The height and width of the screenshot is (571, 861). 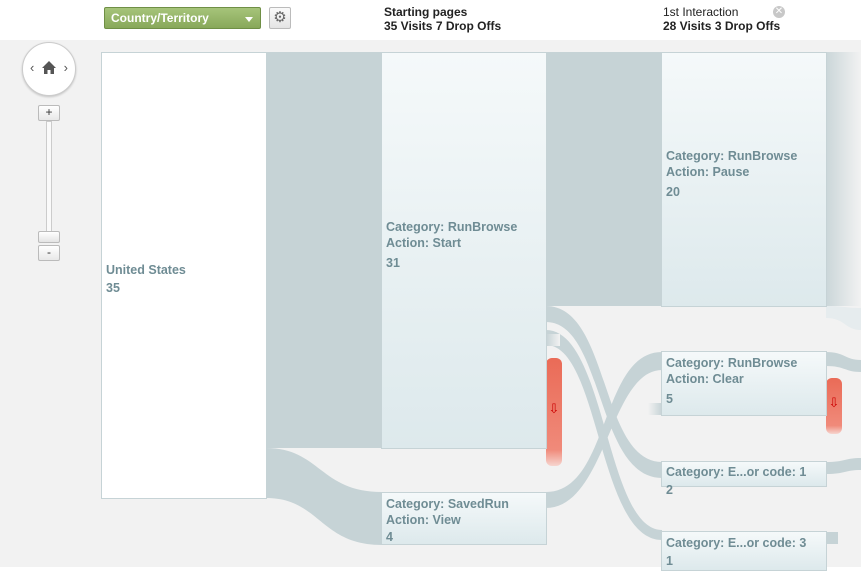 I want to click on zoom-slider-handle, so click(x=49, y=237).